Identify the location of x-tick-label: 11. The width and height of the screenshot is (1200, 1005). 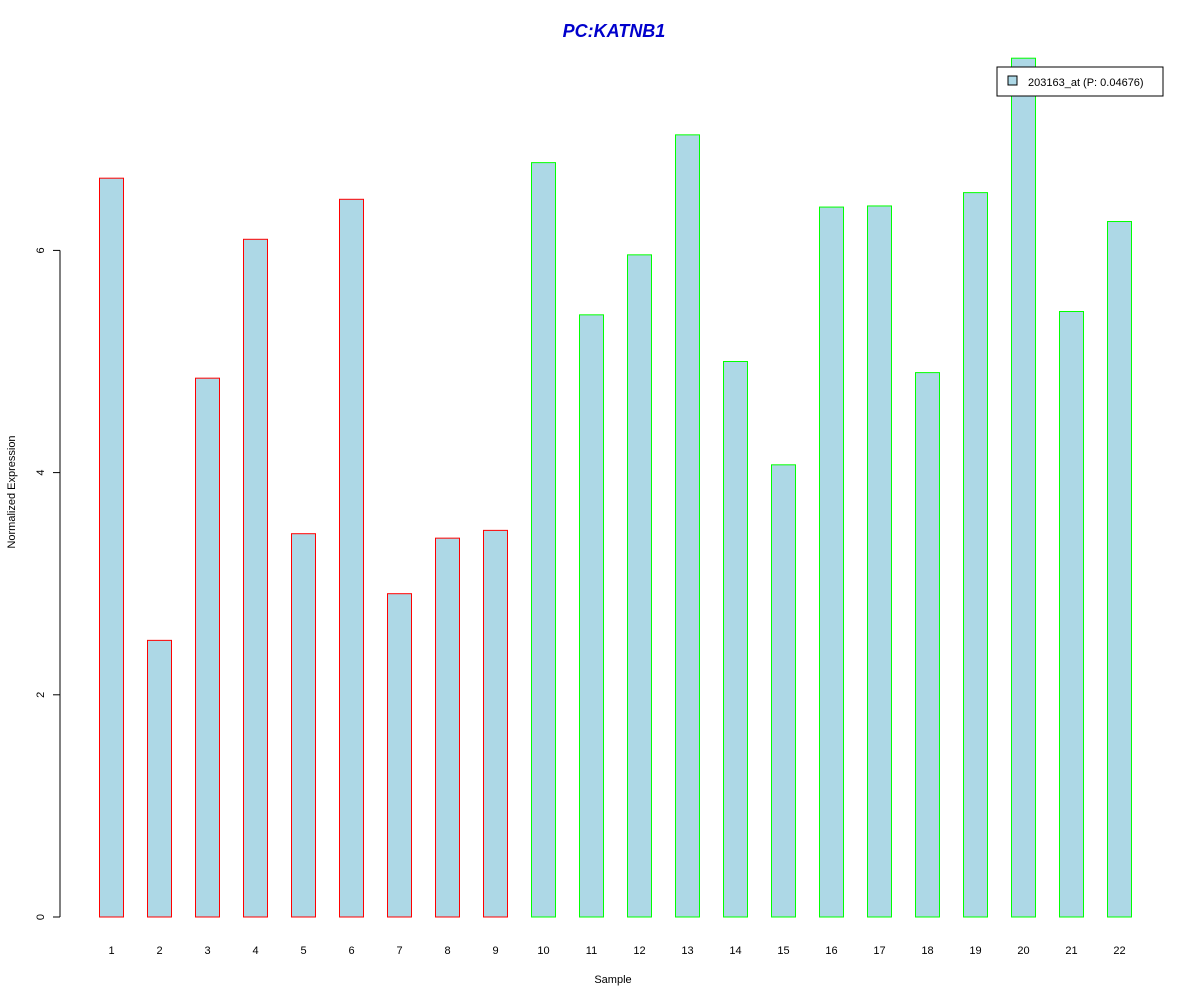
(591, 951).